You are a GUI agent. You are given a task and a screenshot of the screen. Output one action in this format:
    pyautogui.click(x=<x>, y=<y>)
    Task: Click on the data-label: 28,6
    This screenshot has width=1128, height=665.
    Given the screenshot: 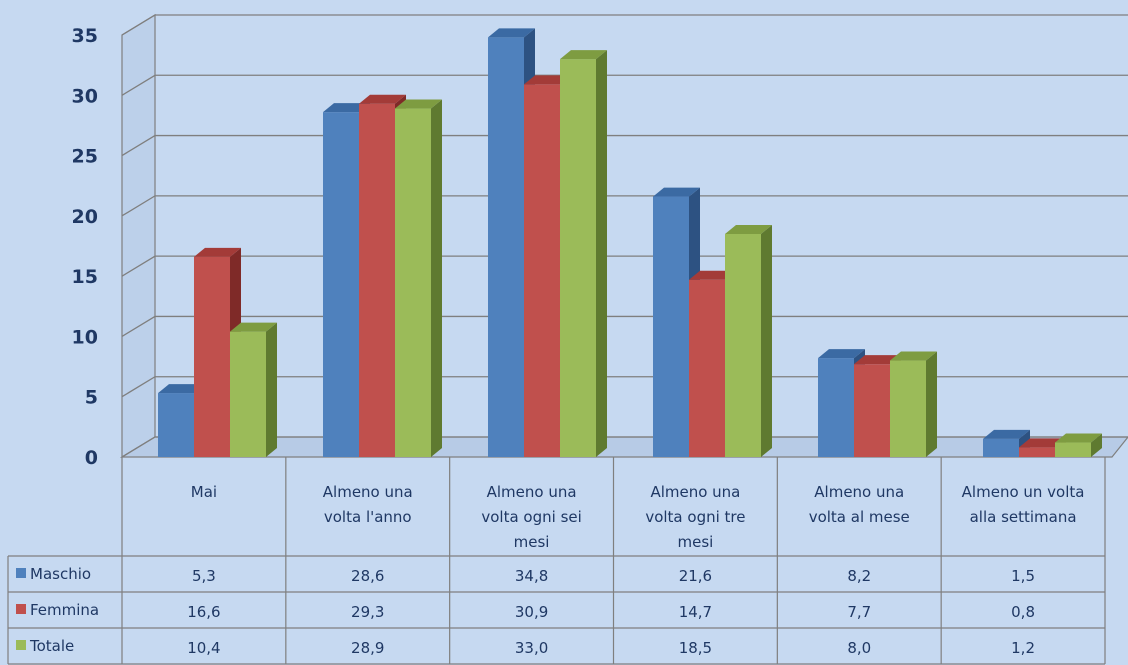 What is the action you would take?
    pyautogui.click(x=367, y=576)
    